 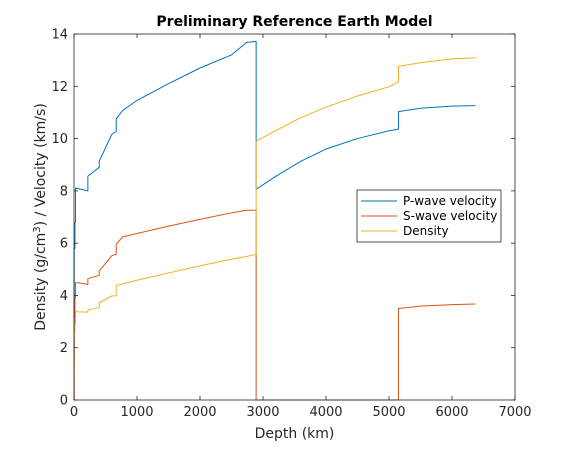 What do you see at coordinates (74, 412) in the screenshot?
I see `x-tick-label: 0` at bounding box center [74, 412].